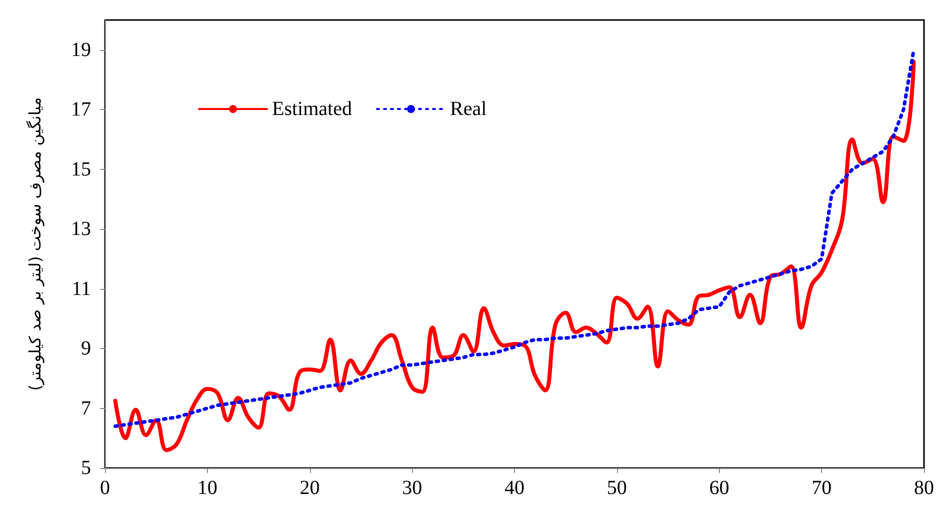  What do you see at coordinates (81, 169) in the screenshot?
I see `y-tick-label: 15` at bounding box center [81, 169].